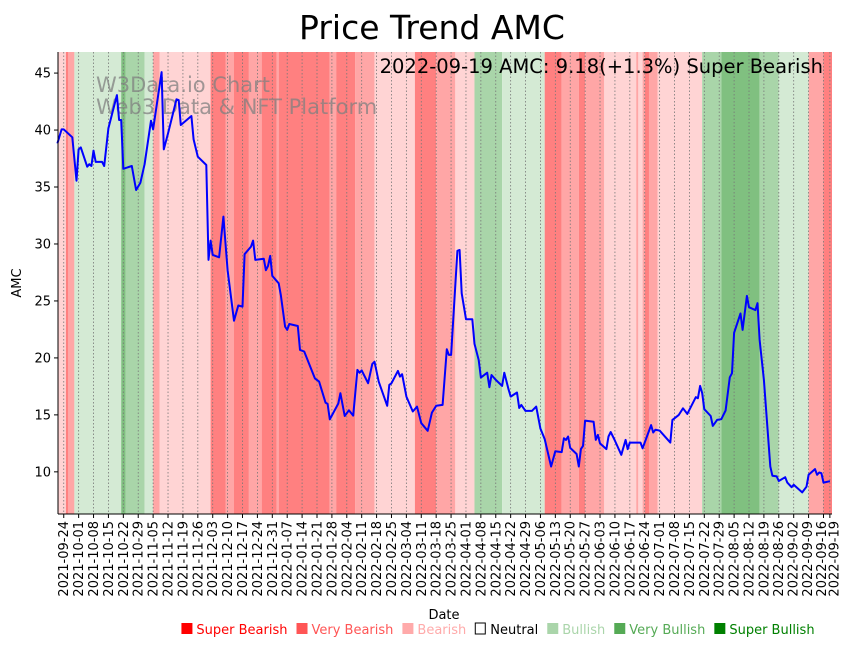 The width and height of the screenshot is (851, 650). I want to click on legend-item: Very Bearish, so click(345, 630).